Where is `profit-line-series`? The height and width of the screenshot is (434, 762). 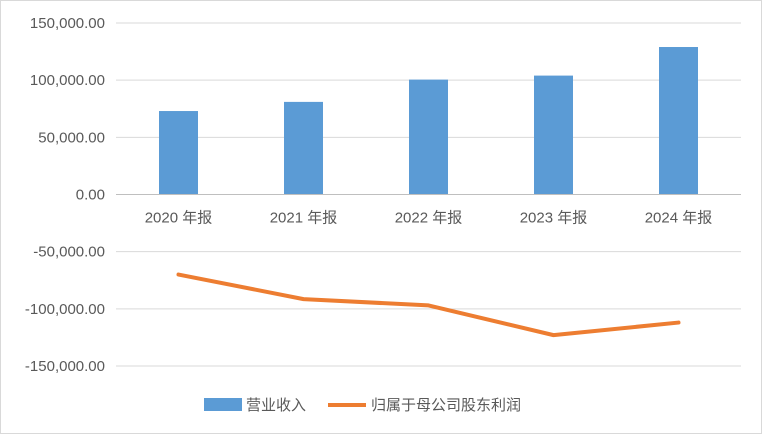 profit-line-series is located at coordinates (428, 305).